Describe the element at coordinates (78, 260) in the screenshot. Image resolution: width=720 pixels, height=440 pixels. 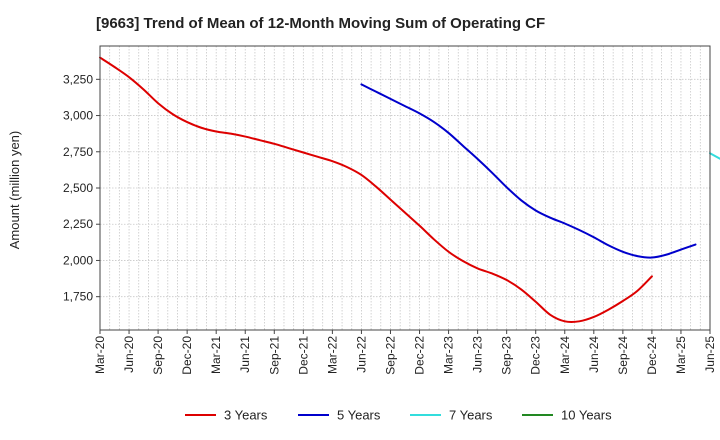
I see `y-tick-label: 2,000` at that location.